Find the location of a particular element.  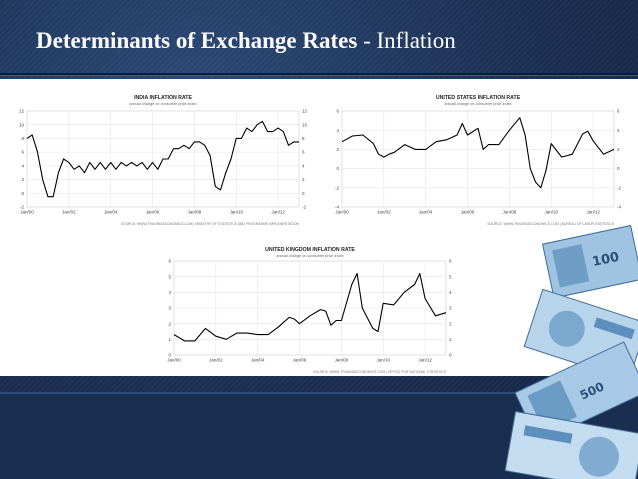

chart-title: INDIA INFLATION RATE is located at coordinates (163, 98).